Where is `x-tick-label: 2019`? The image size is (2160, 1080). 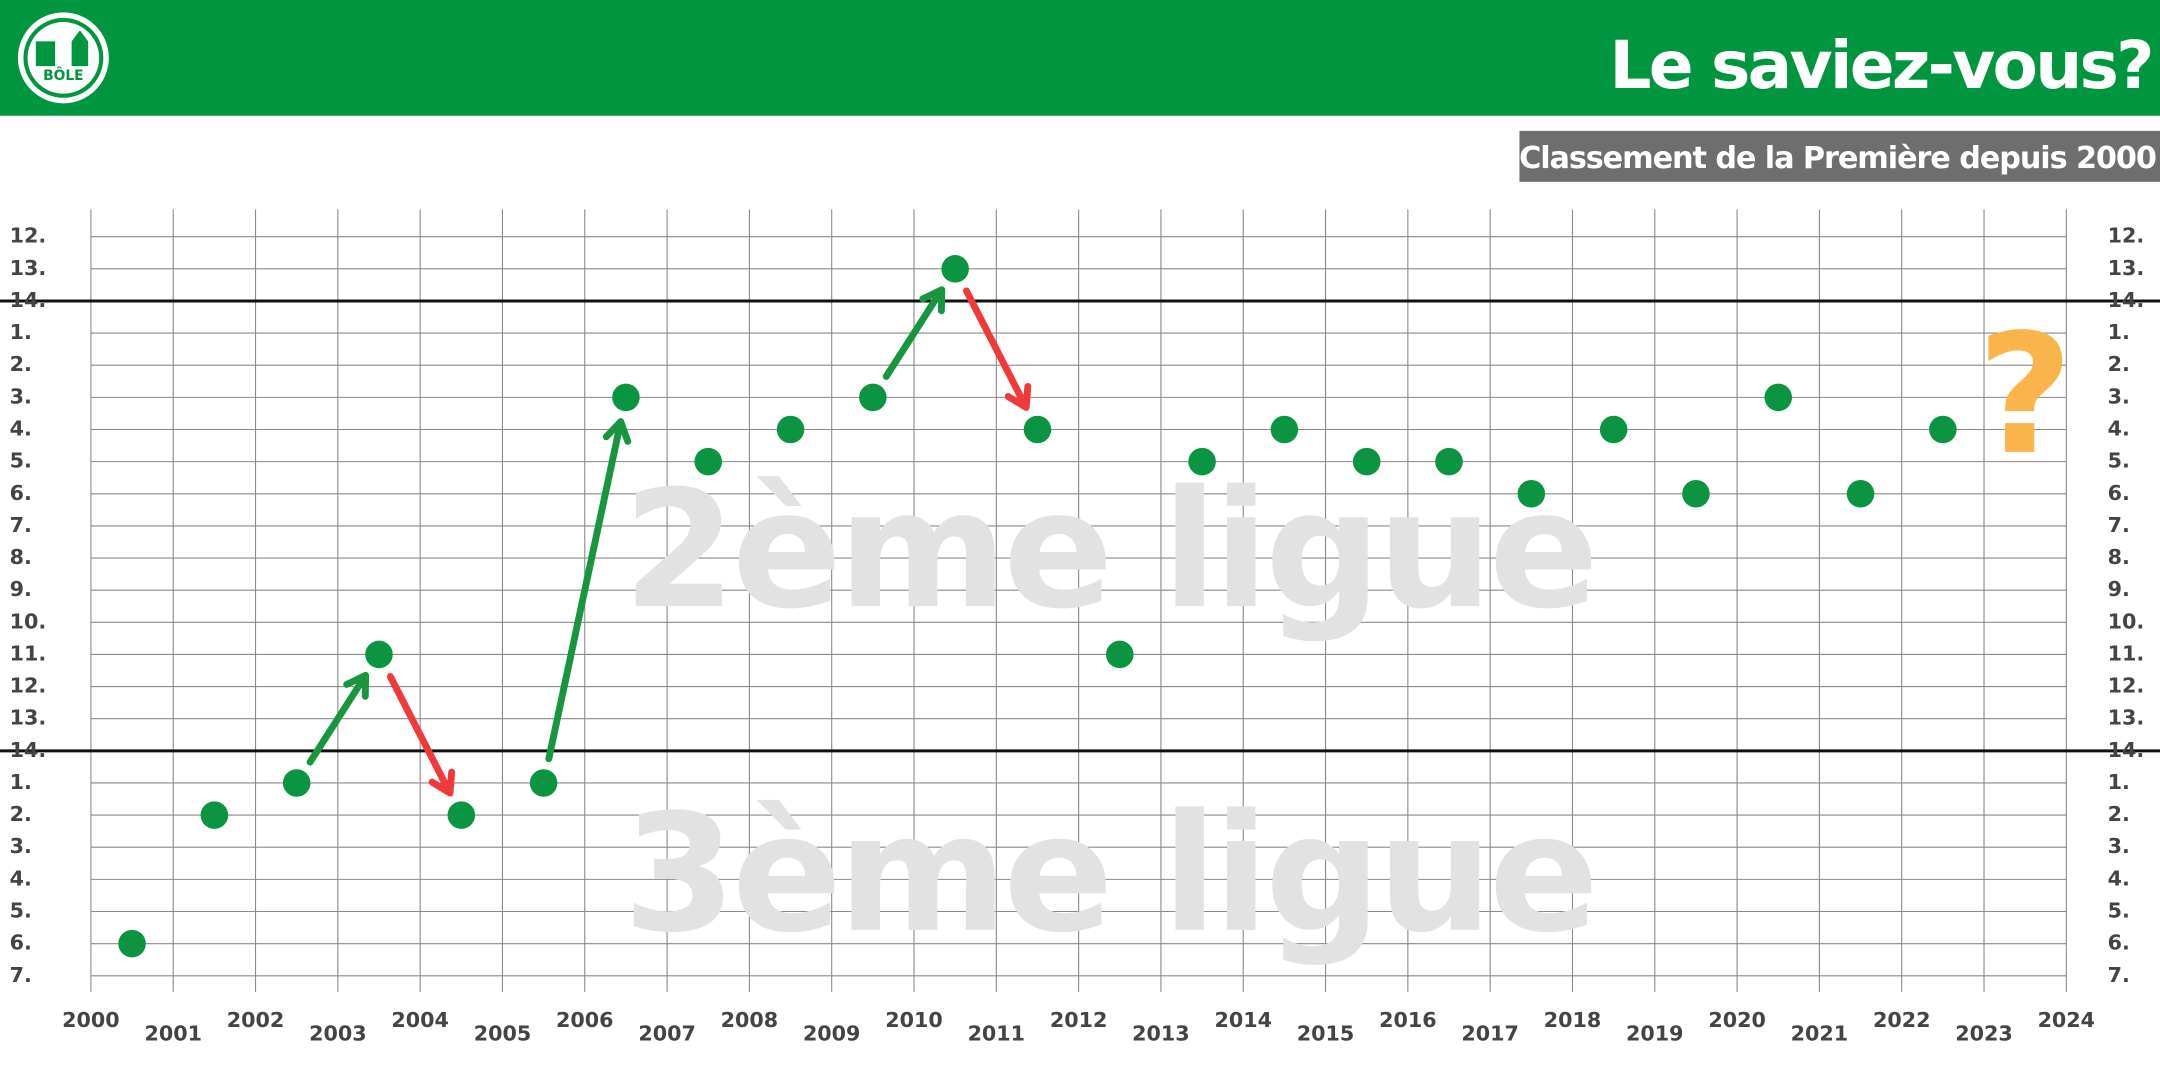
x-tick-label: 2019 is located at coordinates (1655, 1034).